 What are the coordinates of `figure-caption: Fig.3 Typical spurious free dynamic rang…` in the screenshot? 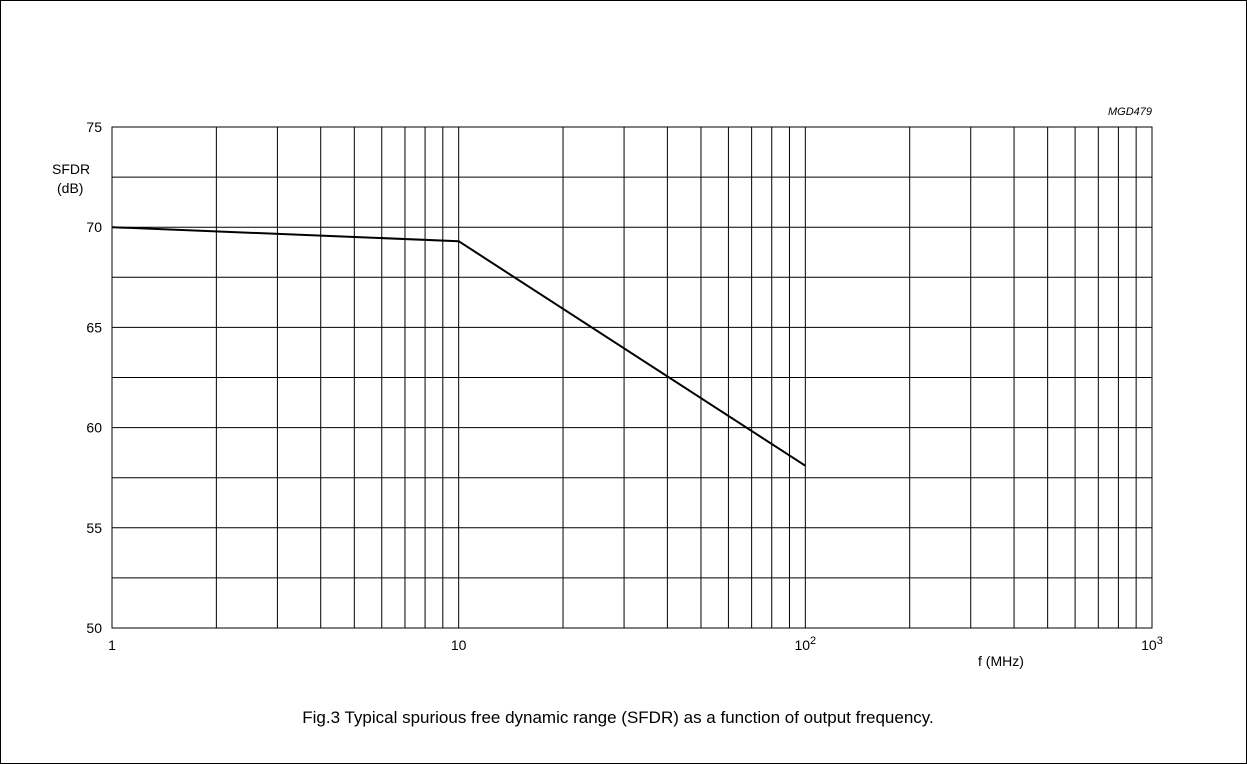 It's located at (618, 717).